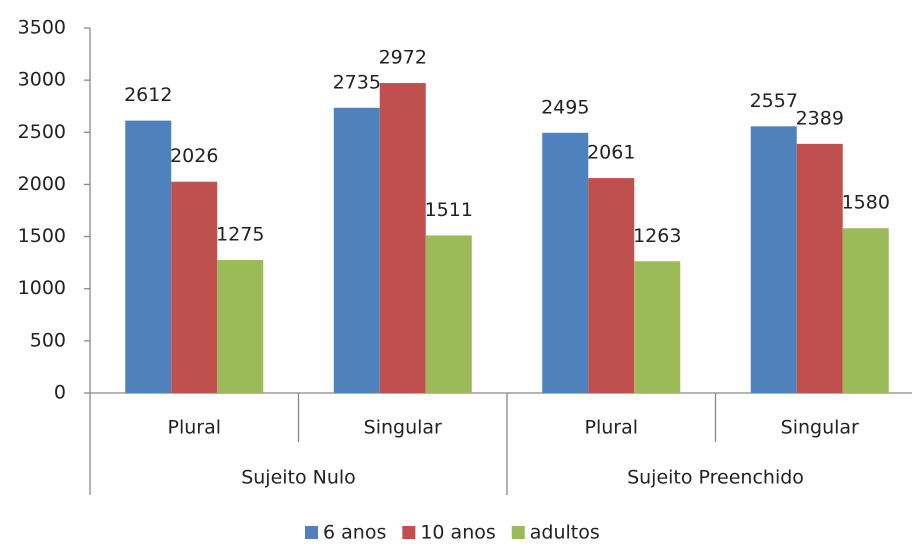 The width and height of the screenshot is (912, 547). I want to click on legend-label: 10 anos, so click(457, 533).